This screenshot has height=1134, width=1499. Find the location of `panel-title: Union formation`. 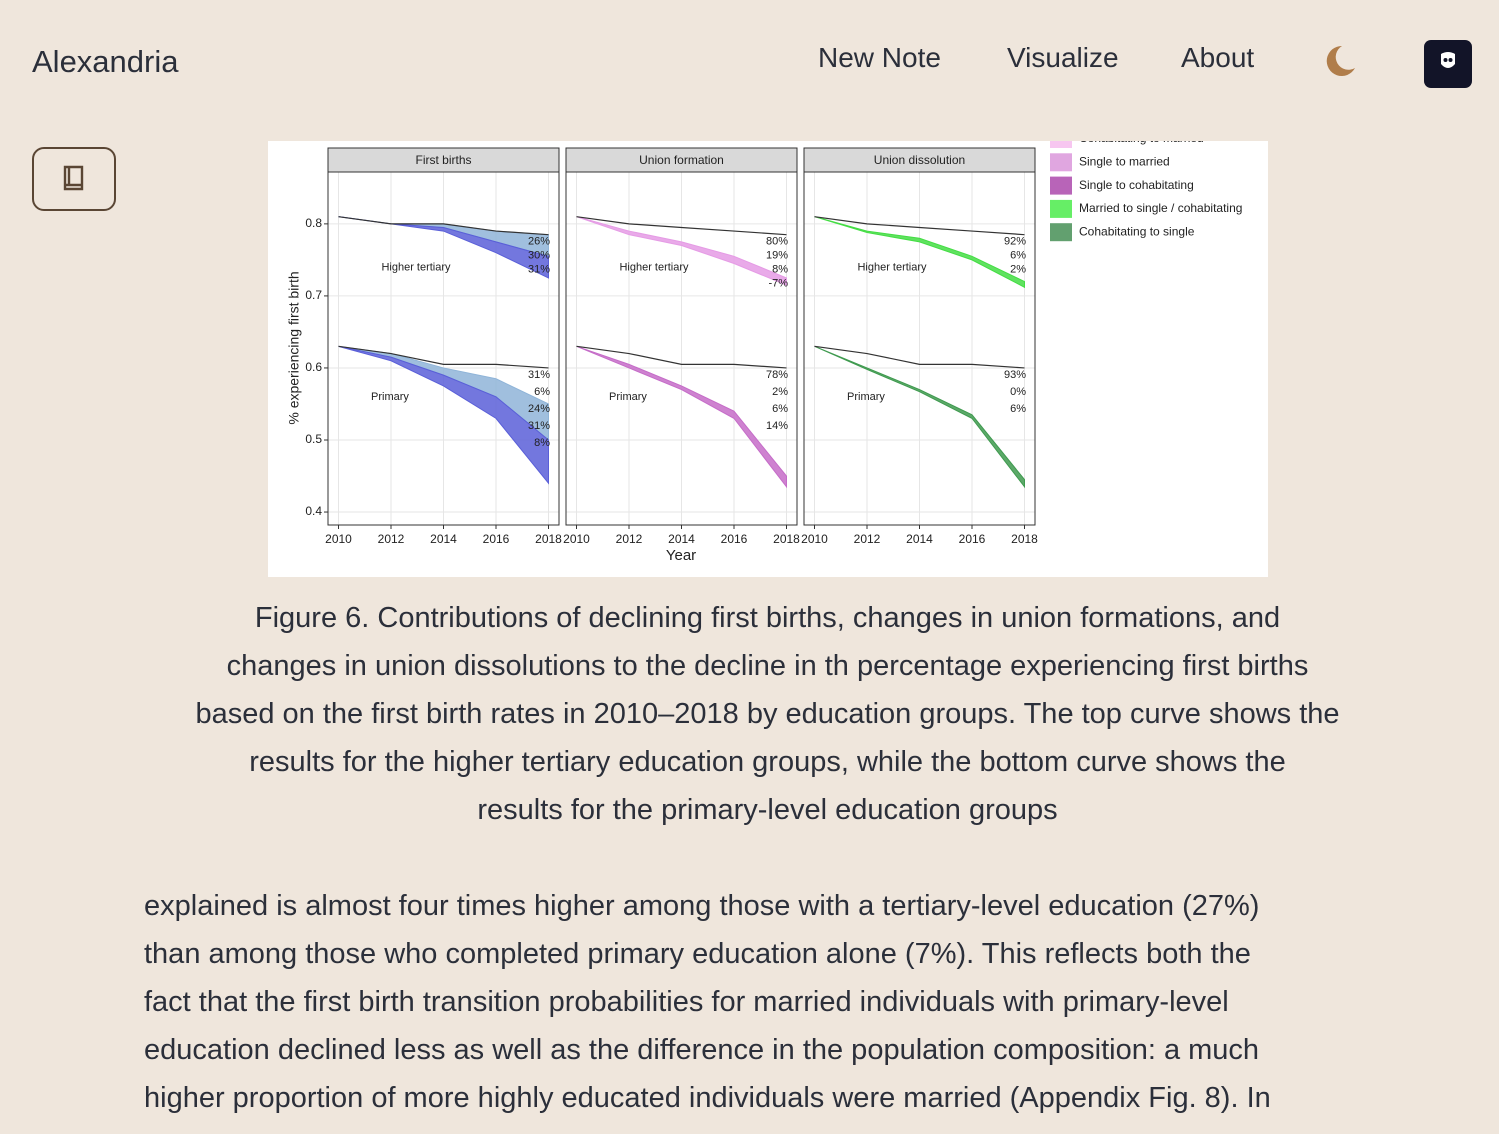

panel-title: Union formation is located at coordinates (681, 160).